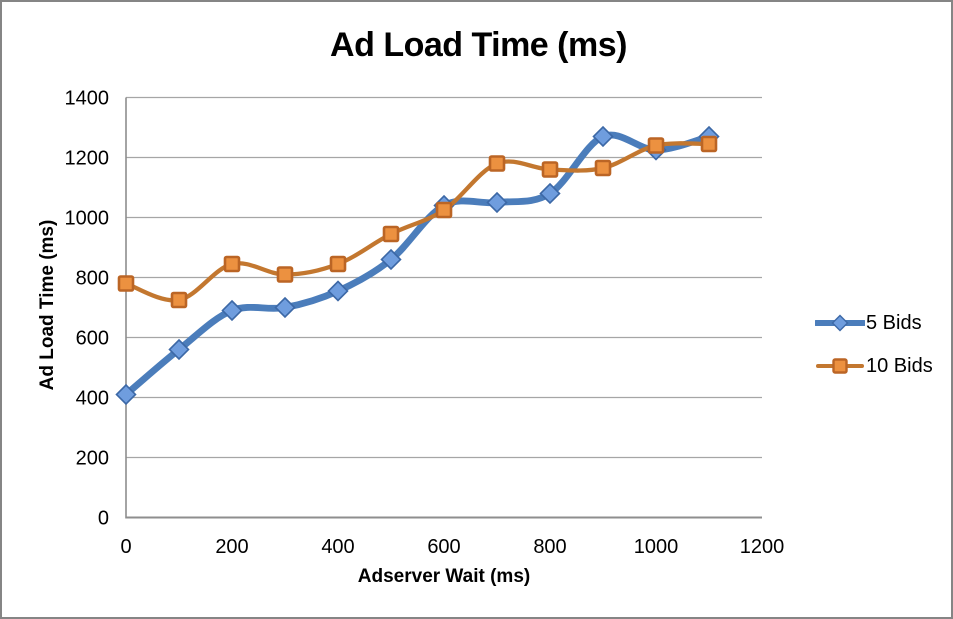 The height and width of the screenshot is (619, 953). Describe the element at coordinates (125, 547) in the screenshot. I see `x-tick-label: 0` at that location.